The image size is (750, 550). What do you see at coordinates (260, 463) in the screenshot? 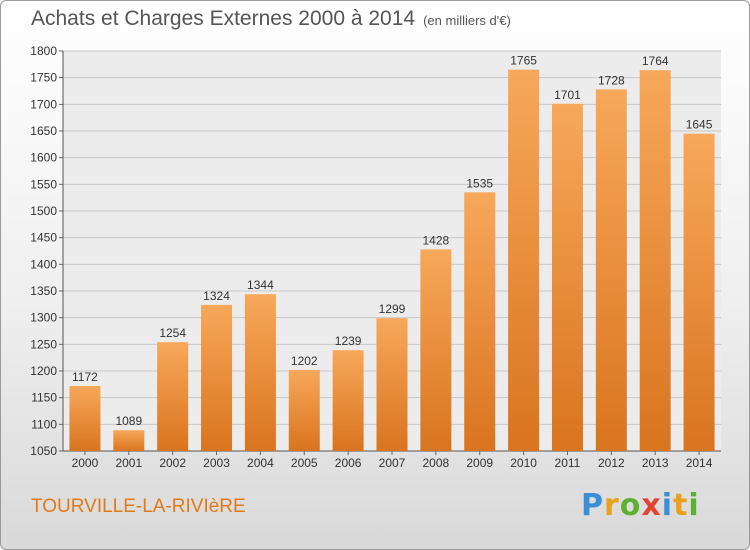
I see `x-tick-label: 2004` at bounding box center [260, 463].